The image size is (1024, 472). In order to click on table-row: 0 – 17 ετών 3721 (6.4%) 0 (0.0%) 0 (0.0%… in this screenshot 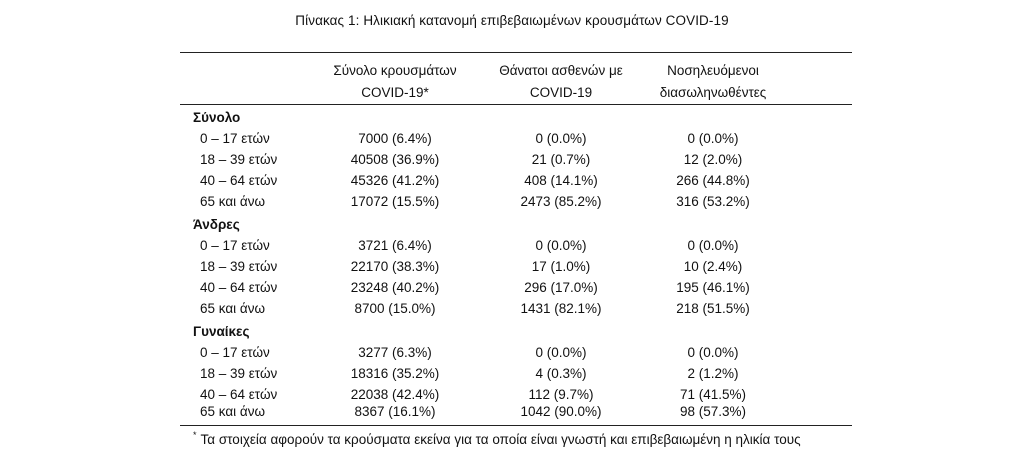, I will do `click(512, 248)`.